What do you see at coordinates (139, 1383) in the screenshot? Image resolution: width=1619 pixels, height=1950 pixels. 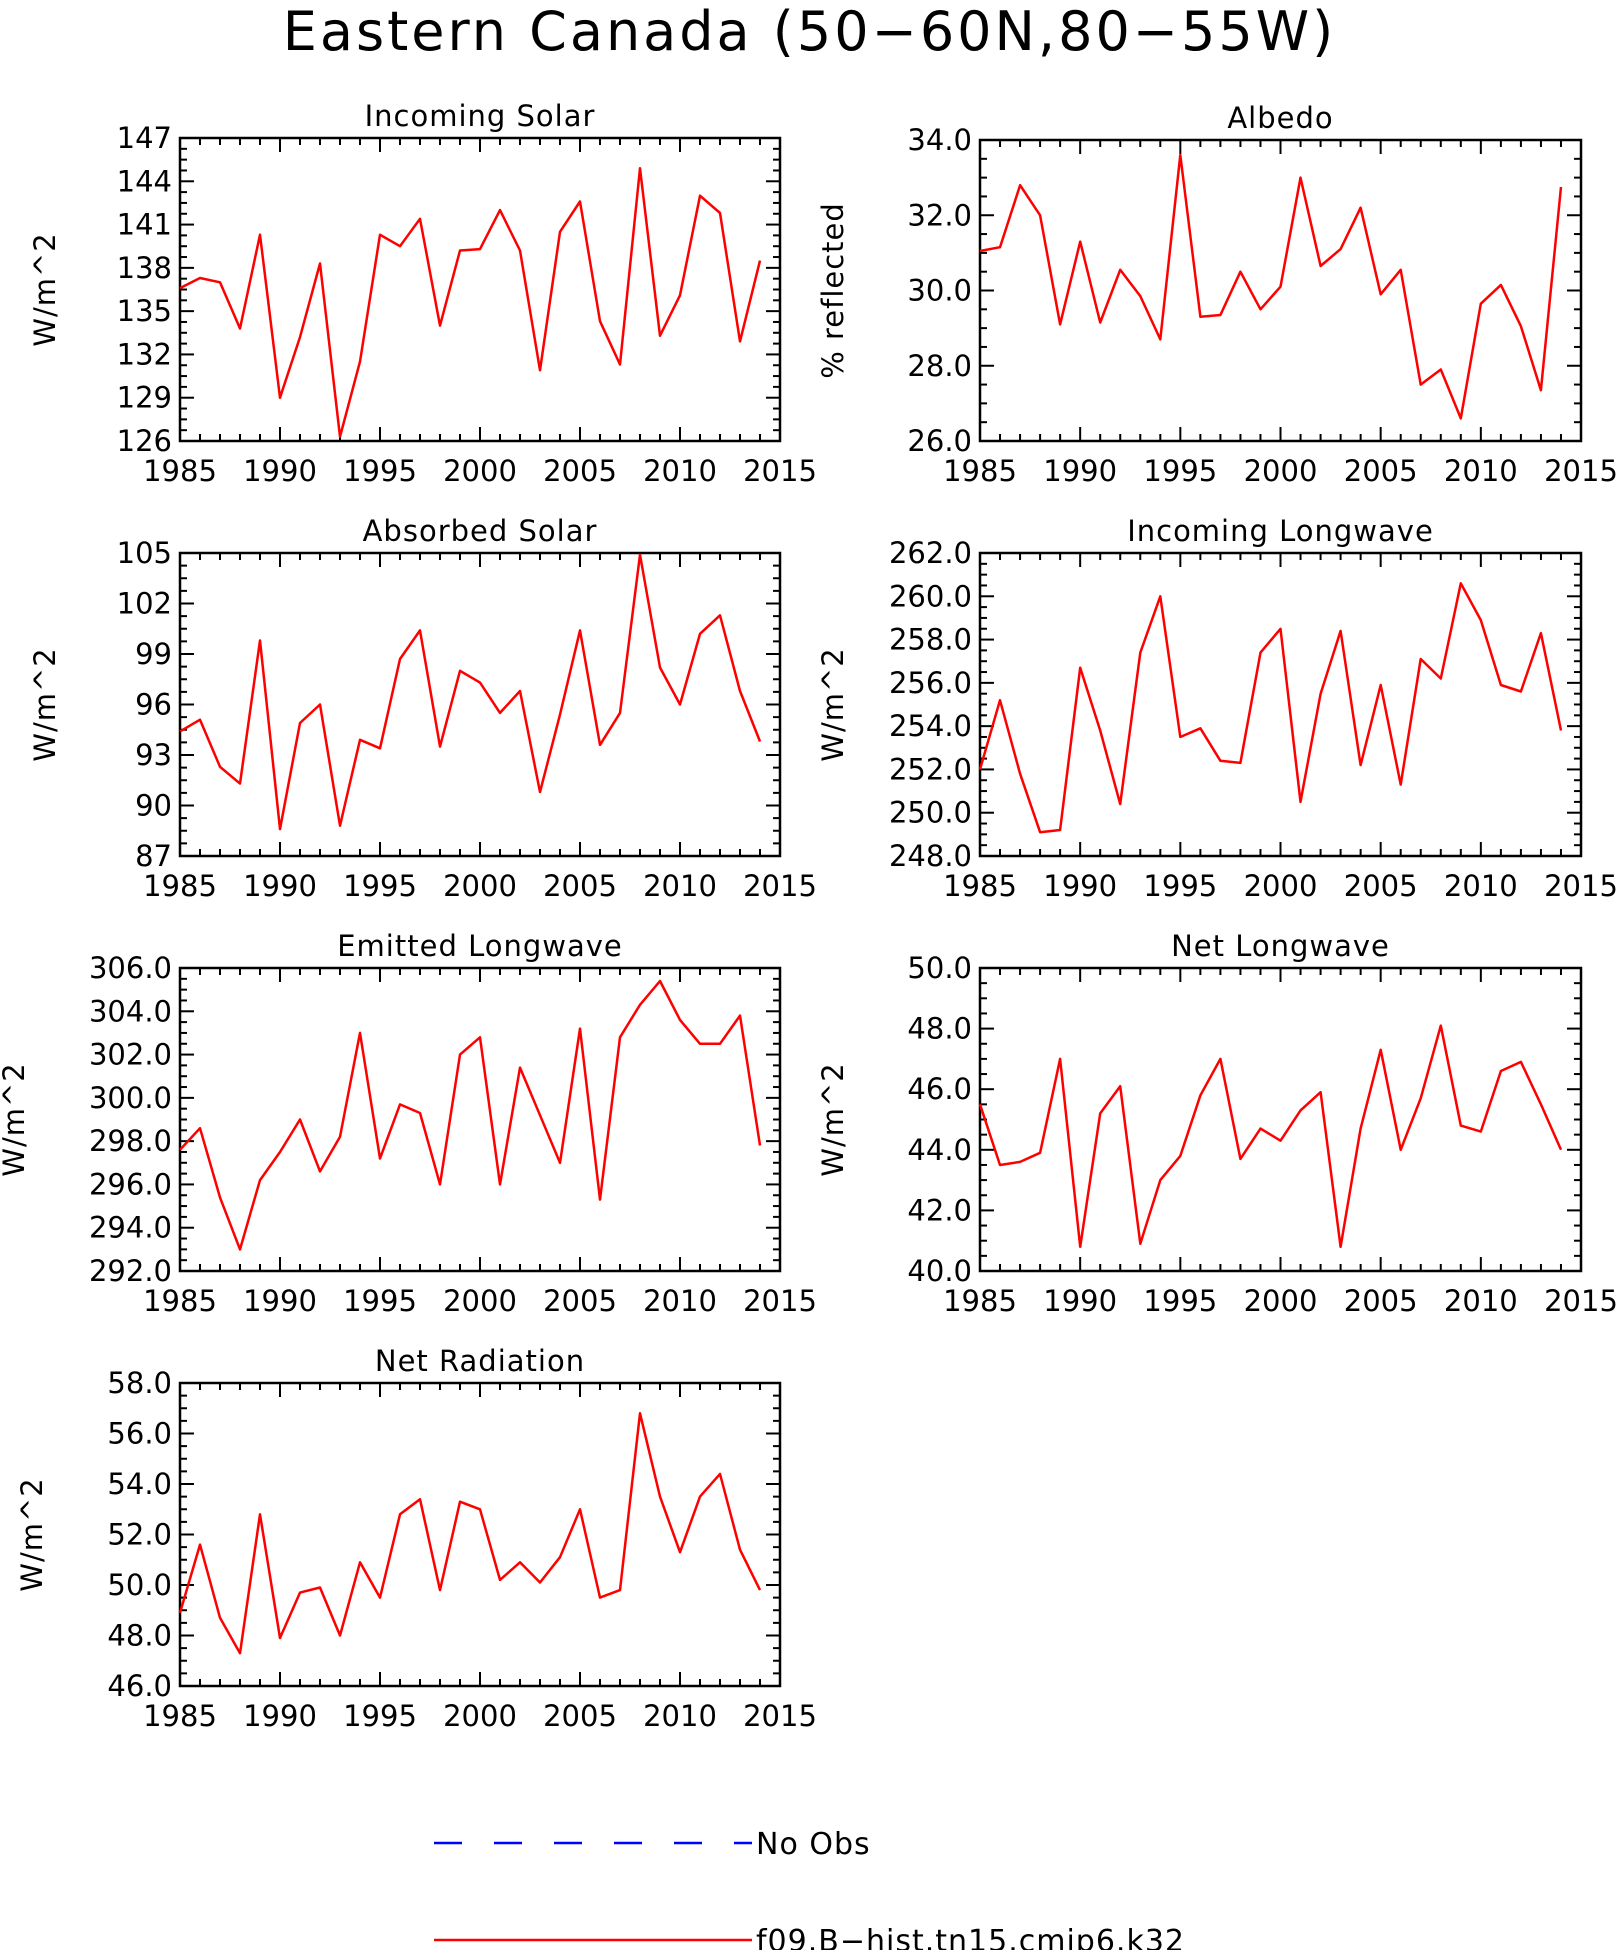 I see `y-tick-label: 58.0` at bounding box center [139, 1383].